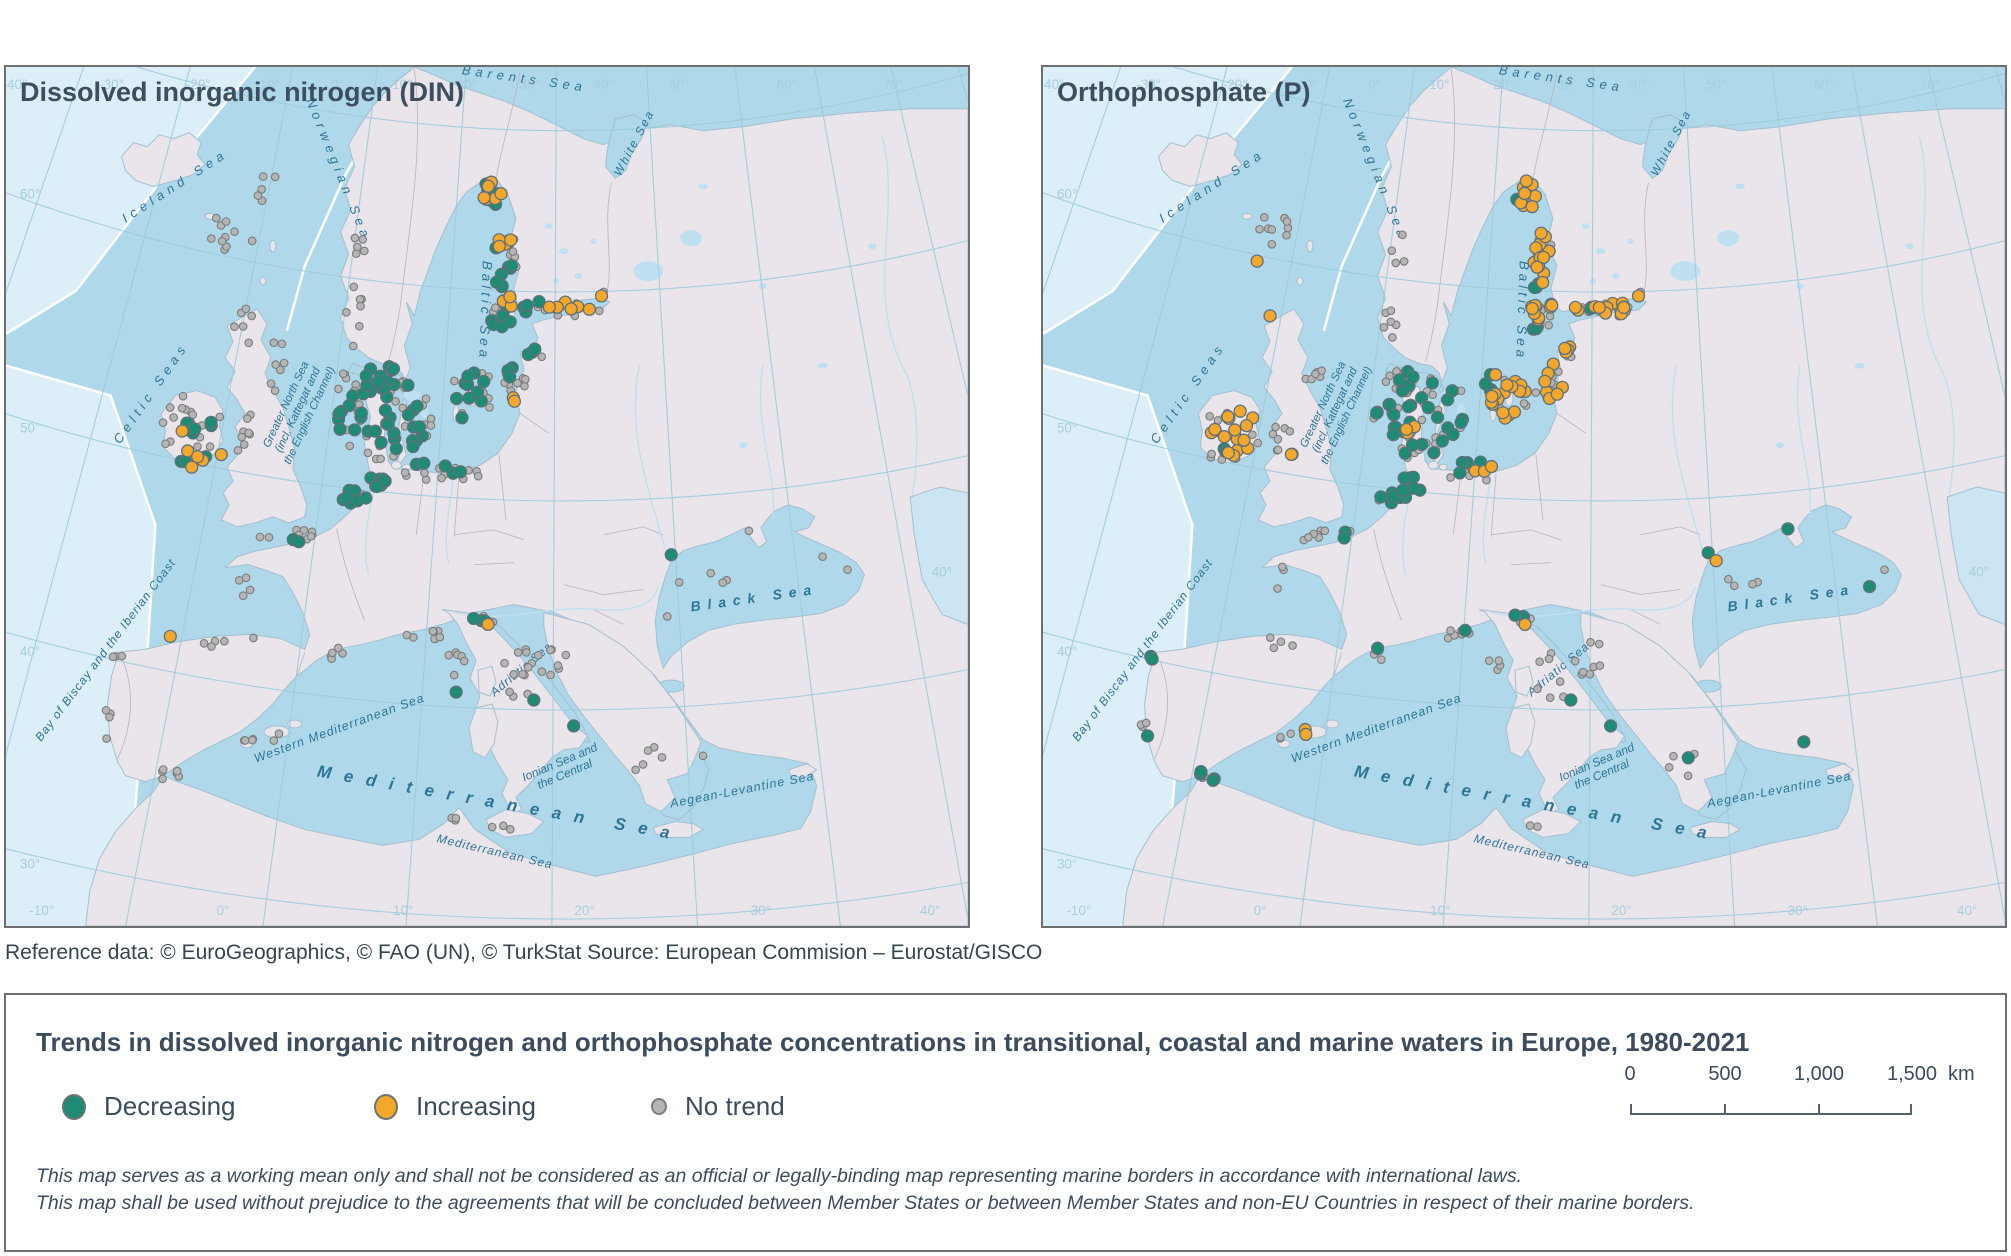  What do you see at coordinates (1771, 1109) in the screenshot?
I see `scale-bar-line` at bounding box center [1771, 1109].